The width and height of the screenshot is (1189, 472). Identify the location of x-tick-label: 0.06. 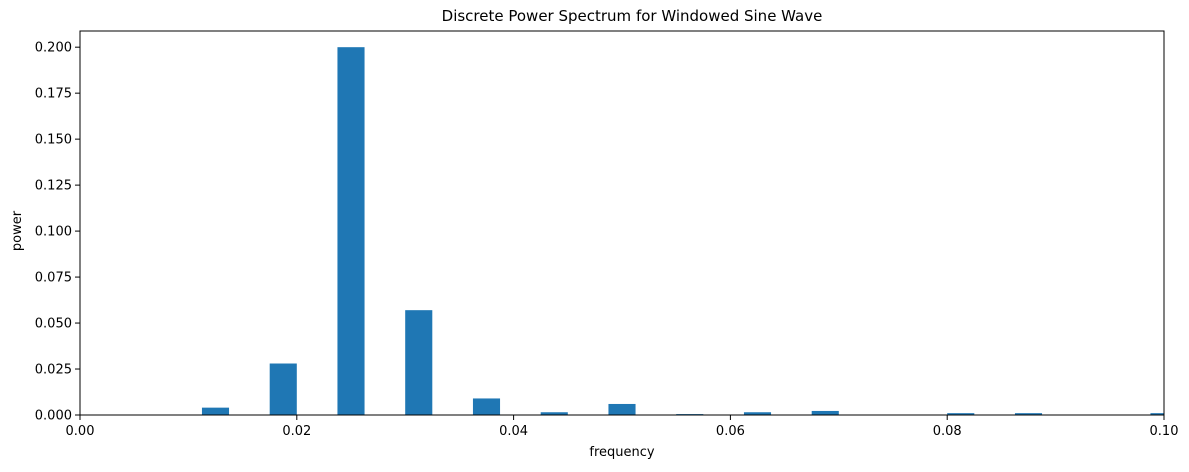
(730, 431).